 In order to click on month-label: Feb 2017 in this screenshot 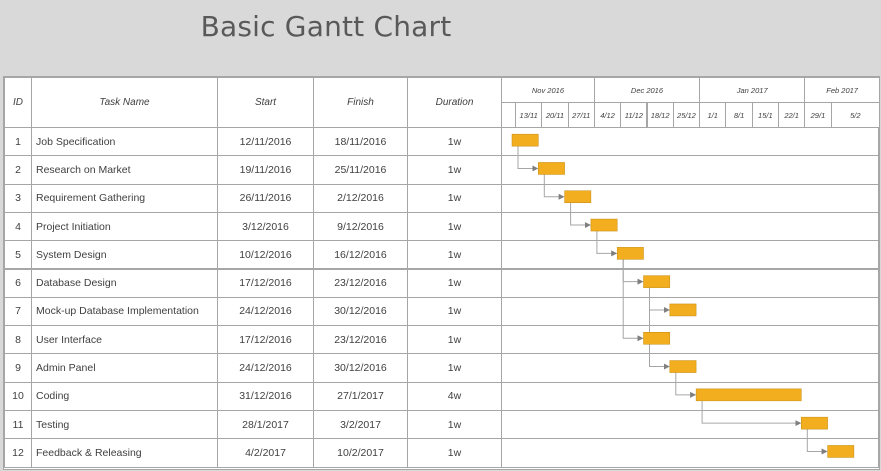, I will do `click(842, 90)`.